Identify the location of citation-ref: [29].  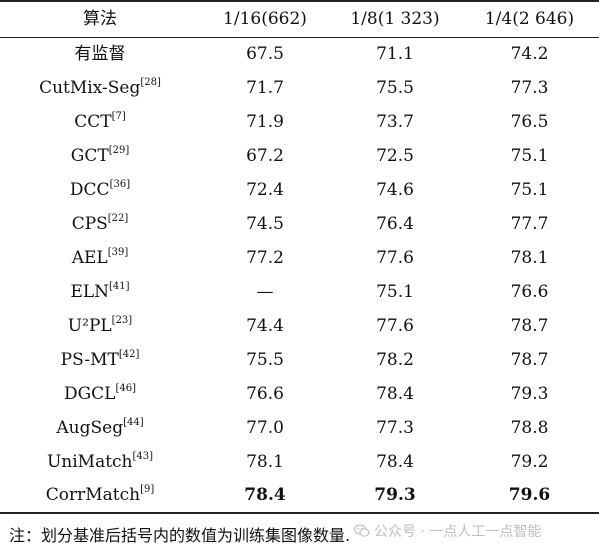
(119, 150).